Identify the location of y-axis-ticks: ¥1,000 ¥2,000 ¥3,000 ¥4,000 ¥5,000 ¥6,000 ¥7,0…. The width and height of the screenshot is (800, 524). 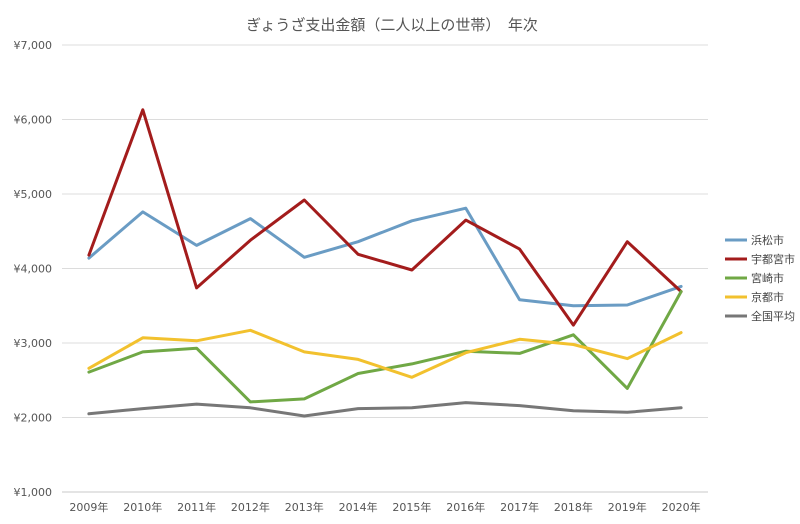
(33, 269).